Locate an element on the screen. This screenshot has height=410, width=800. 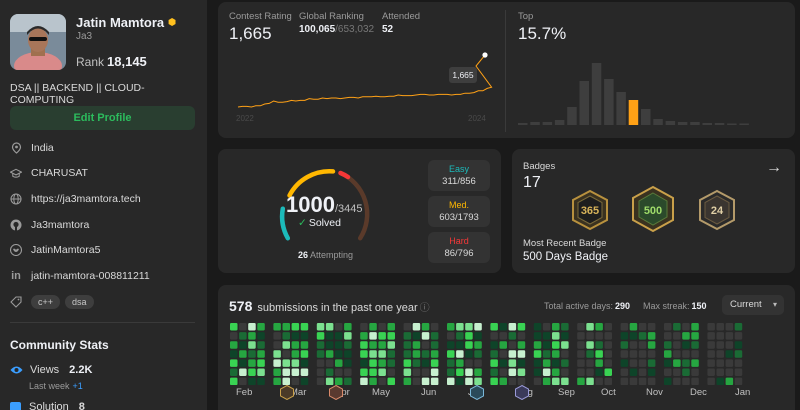
easy-box: Easy 311/856 is located at coordinates (459, 175).